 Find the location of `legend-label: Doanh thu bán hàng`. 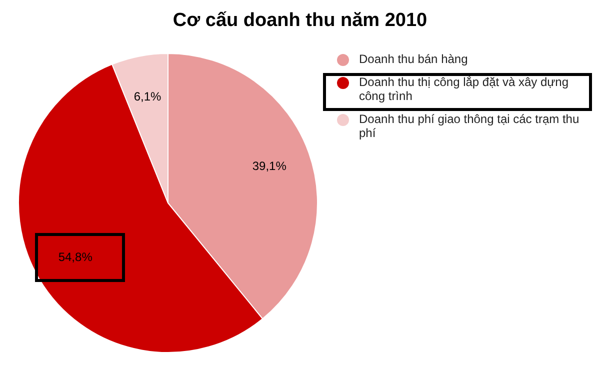

legend-label: Doanh thu bán hàng is located at coordinates (414, 59).